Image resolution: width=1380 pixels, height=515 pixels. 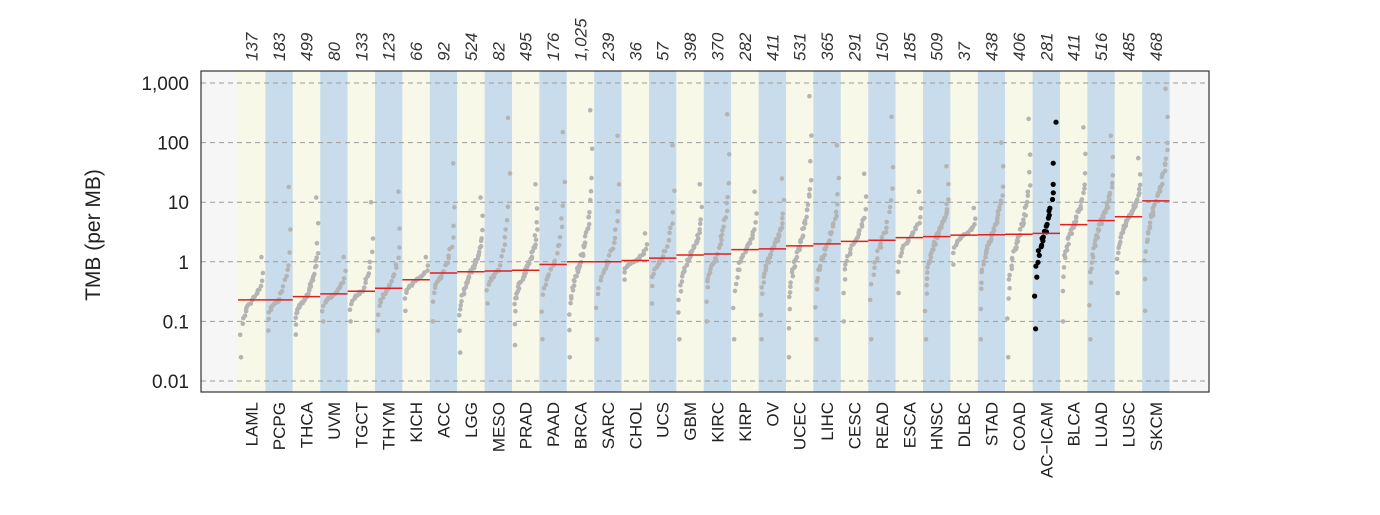 I want to click on band-dlbc, so click(x=964, y=231).